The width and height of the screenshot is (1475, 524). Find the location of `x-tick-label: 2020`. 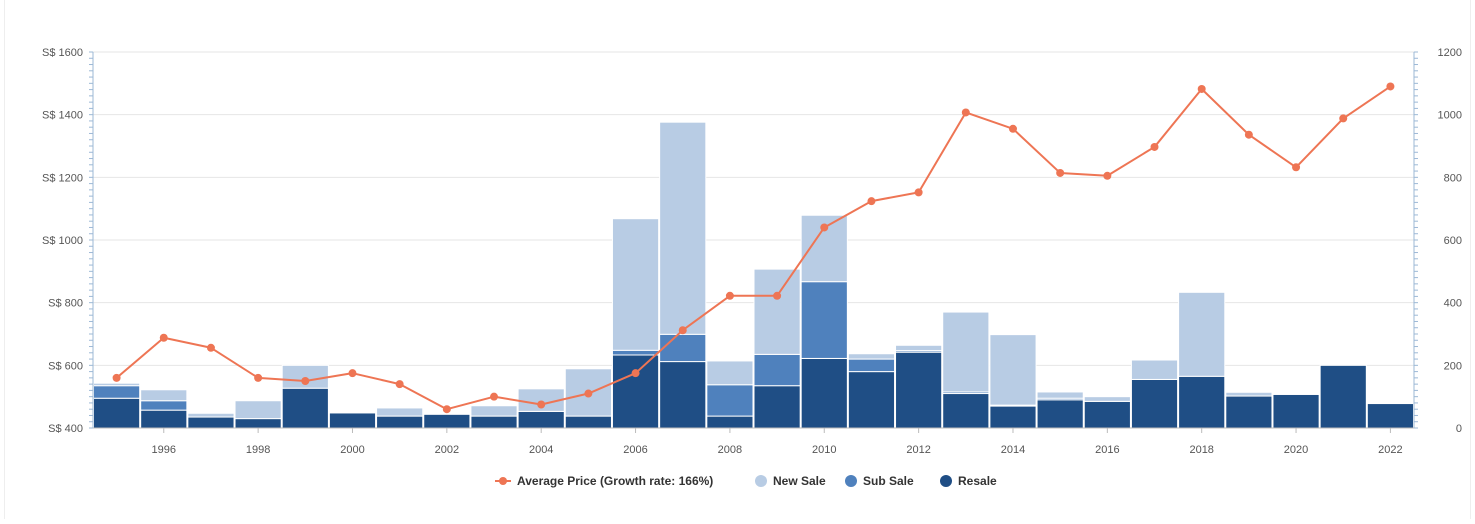

x-tick-label: 2020 is located at coordinates (1296, 450).